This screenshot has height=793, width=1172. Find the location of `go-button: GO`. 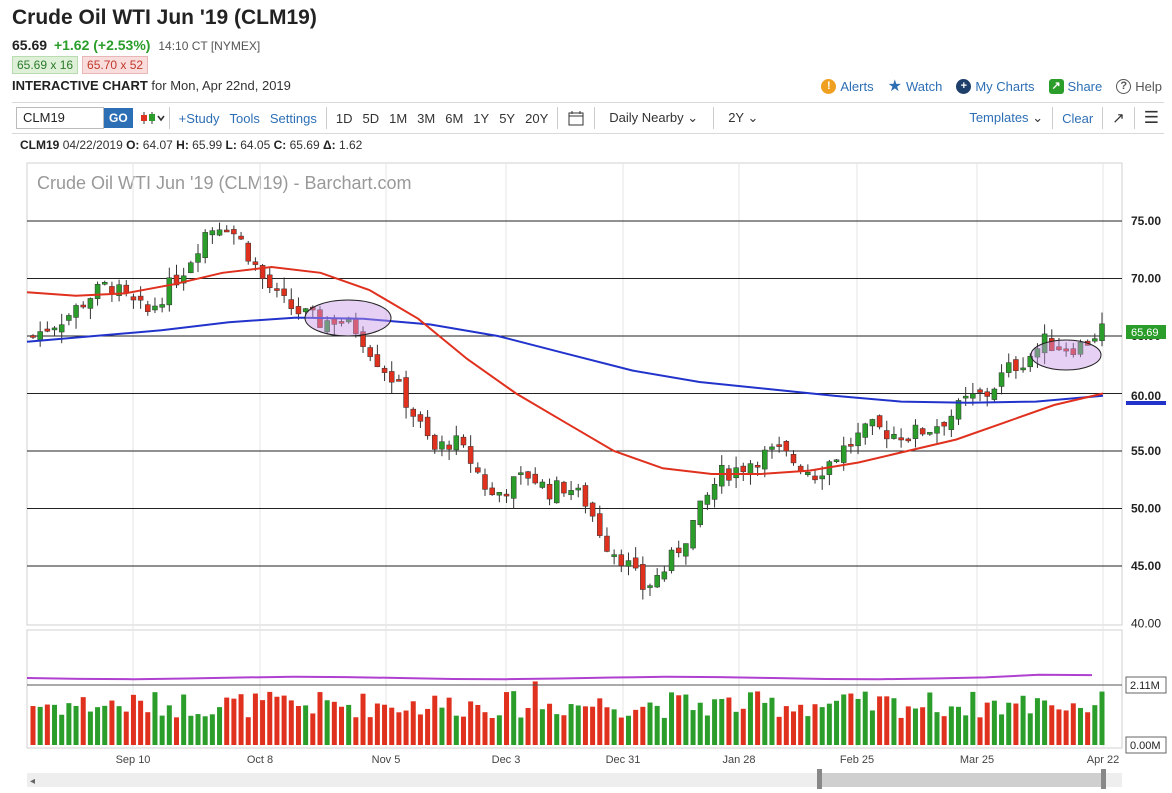

go-button: GO is located at coordinates (118, 118).